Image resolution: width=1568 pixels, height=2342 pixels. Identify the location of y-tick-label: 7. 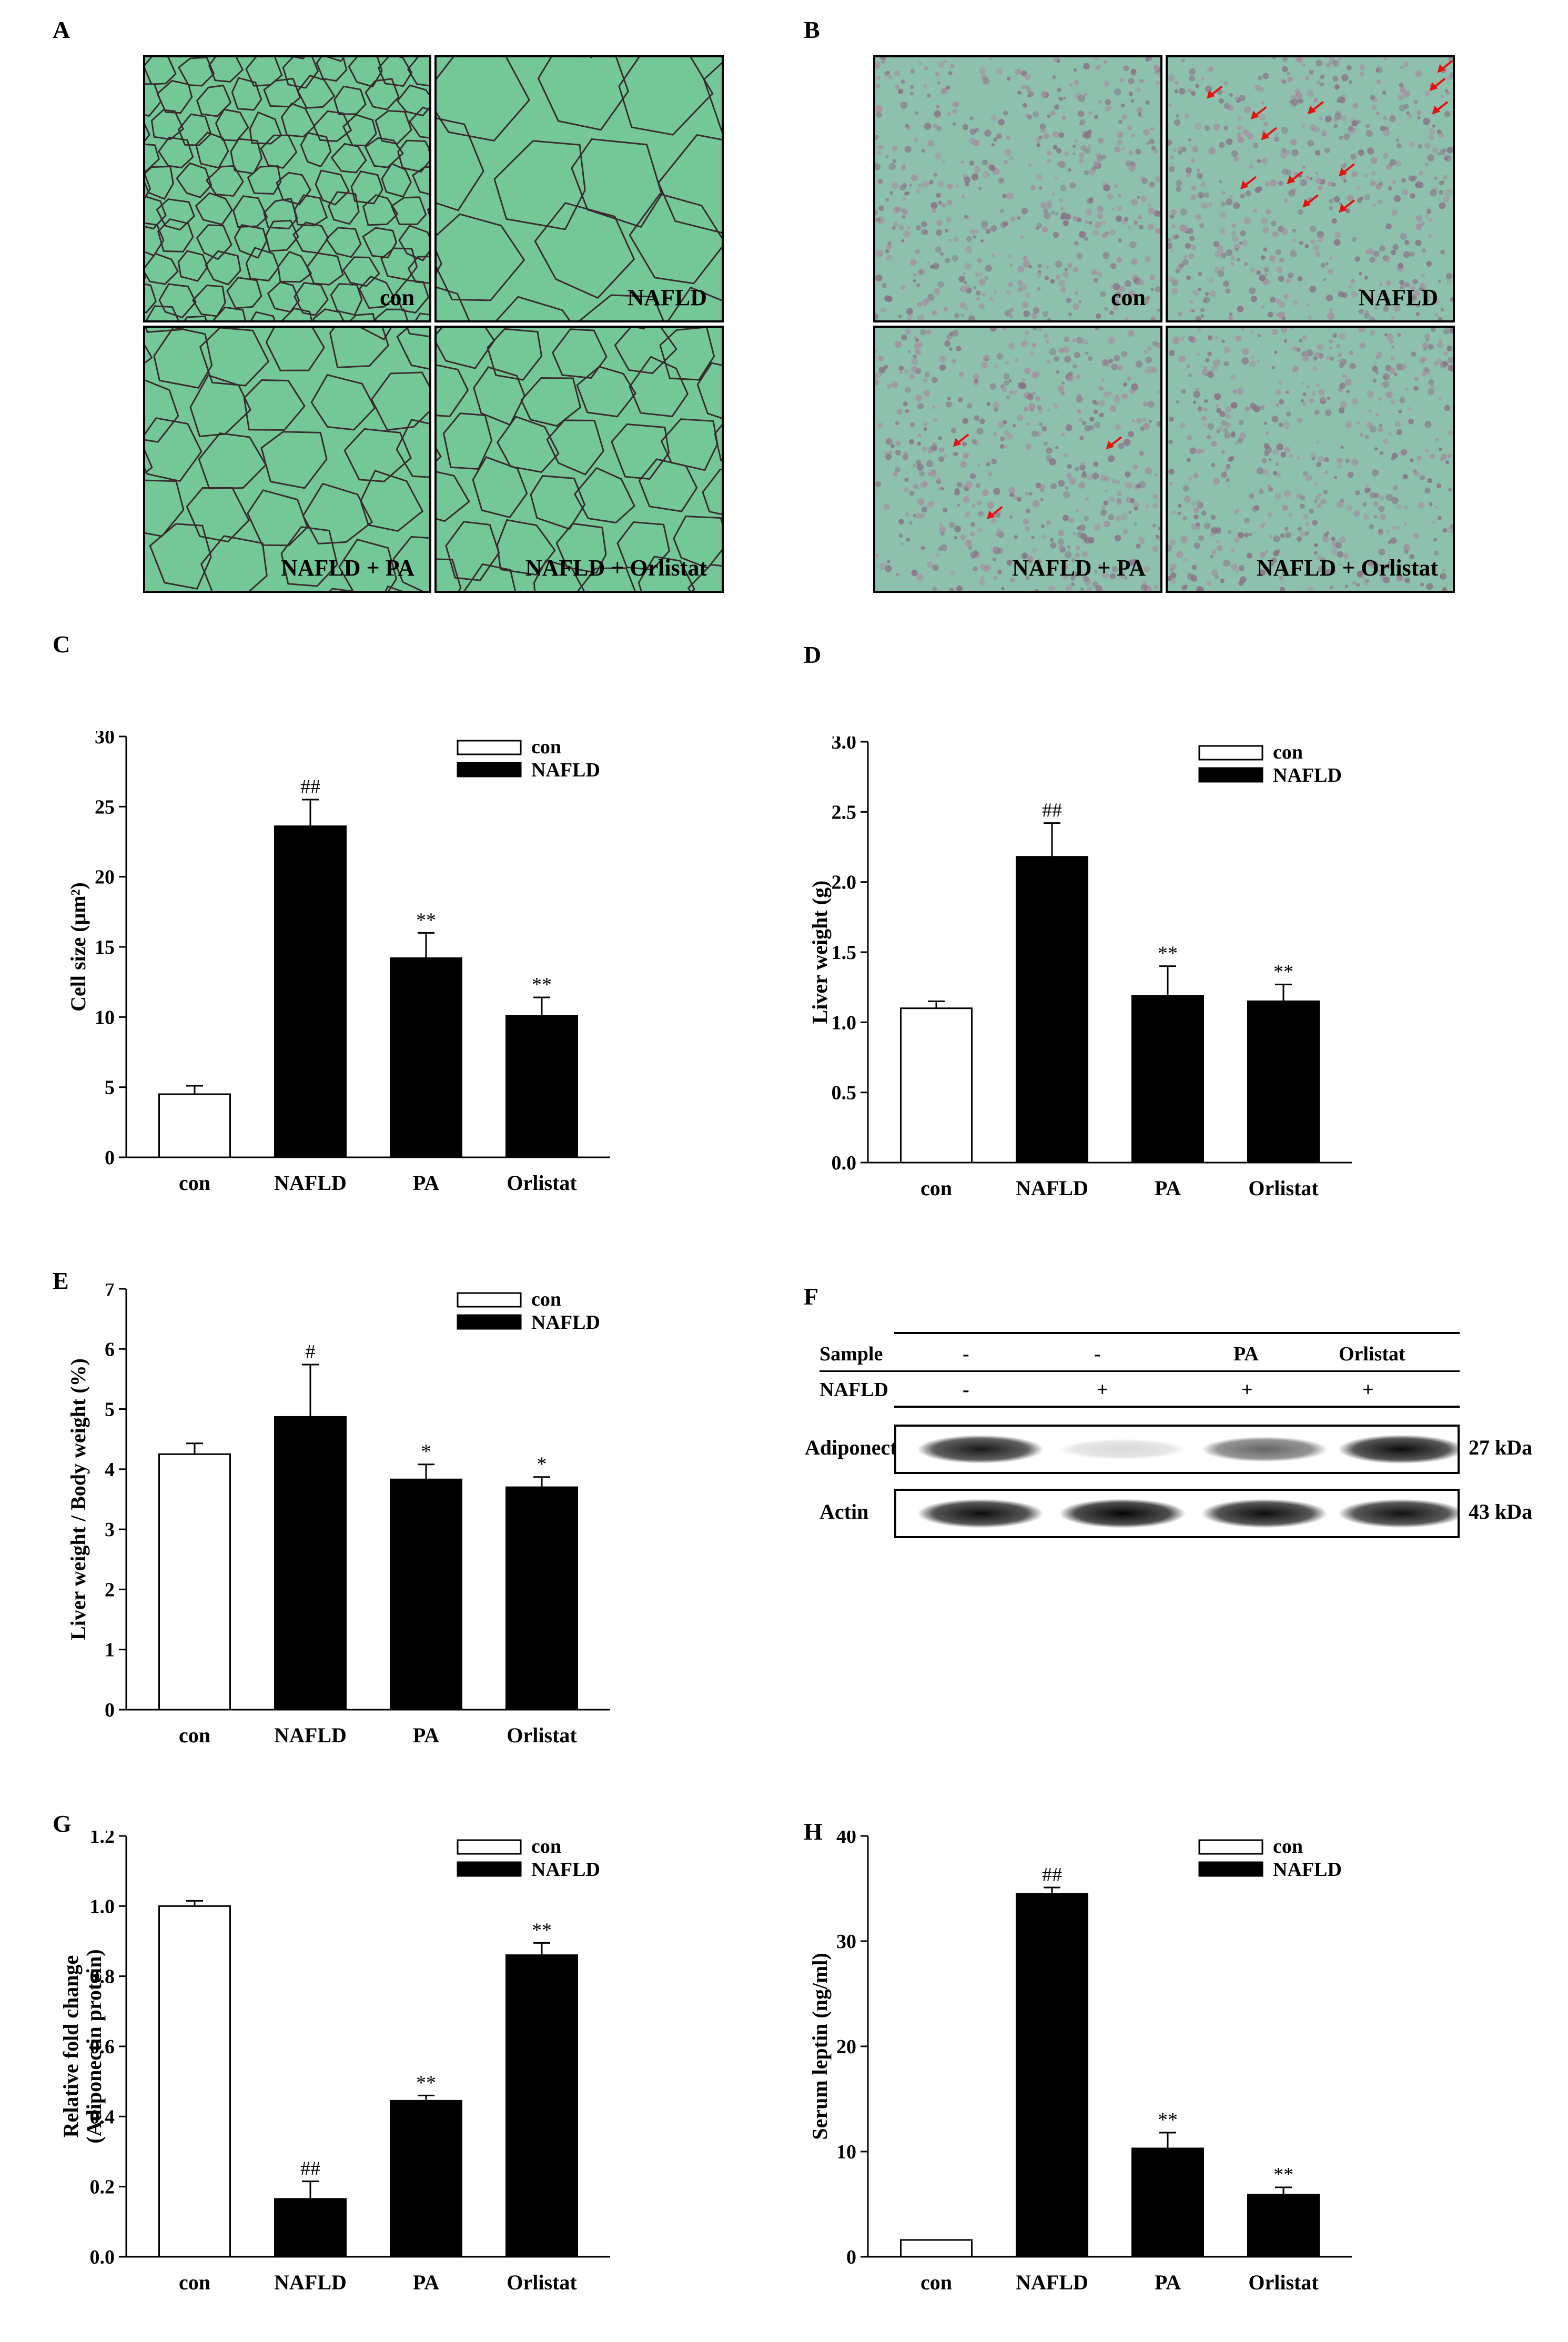
(110, 1292).